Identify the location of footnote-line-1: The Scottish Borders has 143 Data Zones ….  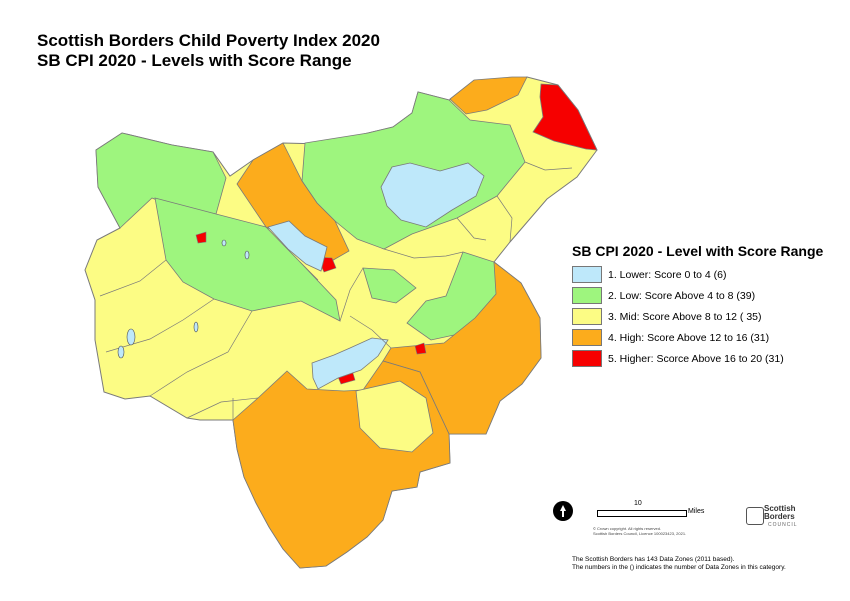
(653, 559).